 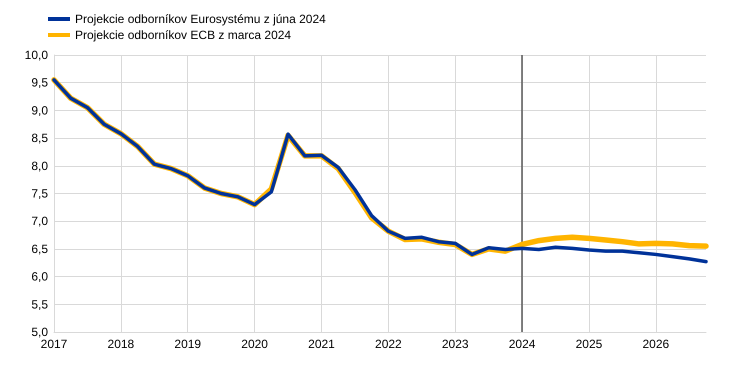 What do you see at coordinates (656, 344) in the screenshot?
I see `x-tick-label: 2026` at bounding box center [656, 344].